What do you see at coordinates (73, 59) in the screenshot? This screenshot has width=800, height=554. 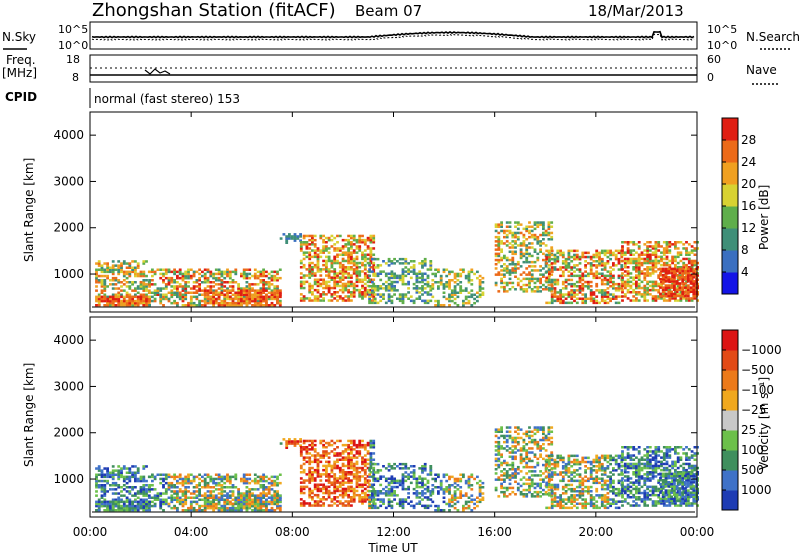 I see `freq-tick-high: 18` at bounding box center [73, 59].